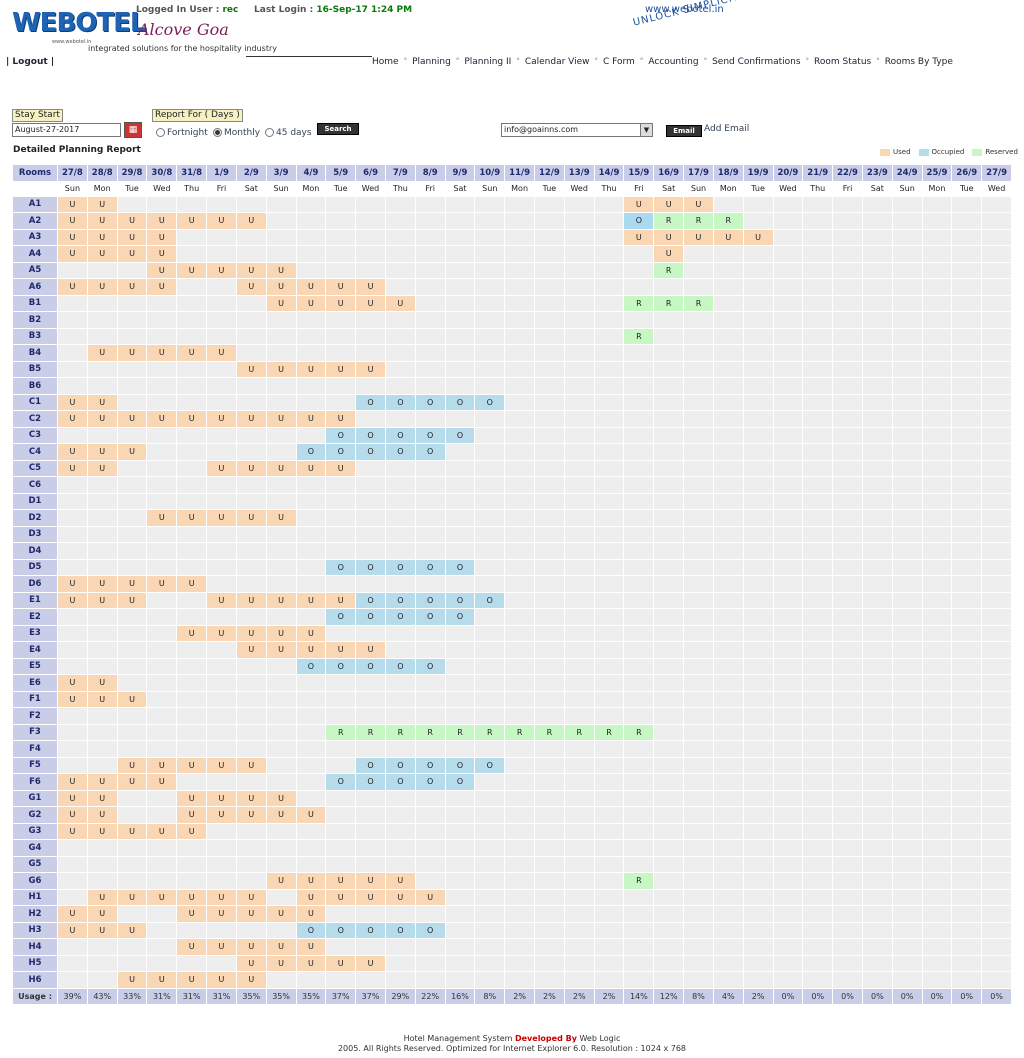  Describe the element at coordinates (35, 204) in the screenshot. I see `room-label: A1` at that location.